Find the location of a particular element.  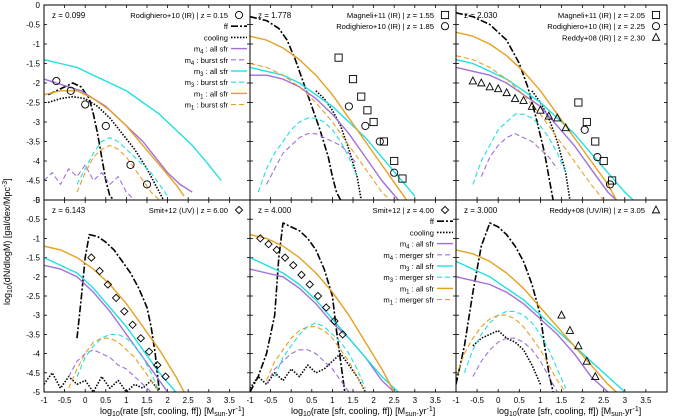

redshift-label: z = 1.778 is located at coordinates (275, 15).